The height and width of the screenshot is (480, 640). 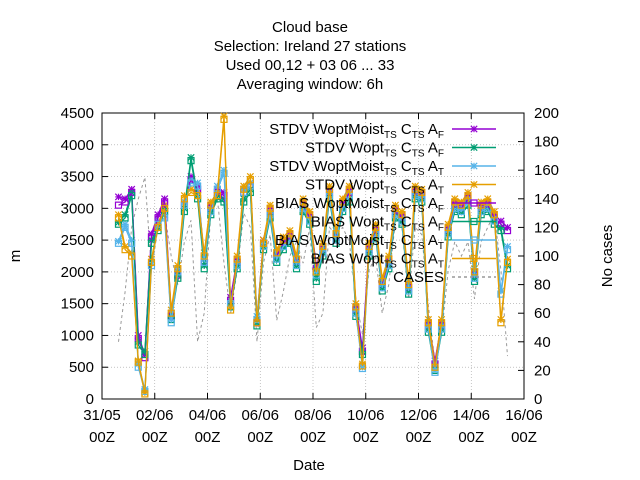 I want to click on legend-entry: STDV WoptTS CTS AT, so click(x=400, y=187).